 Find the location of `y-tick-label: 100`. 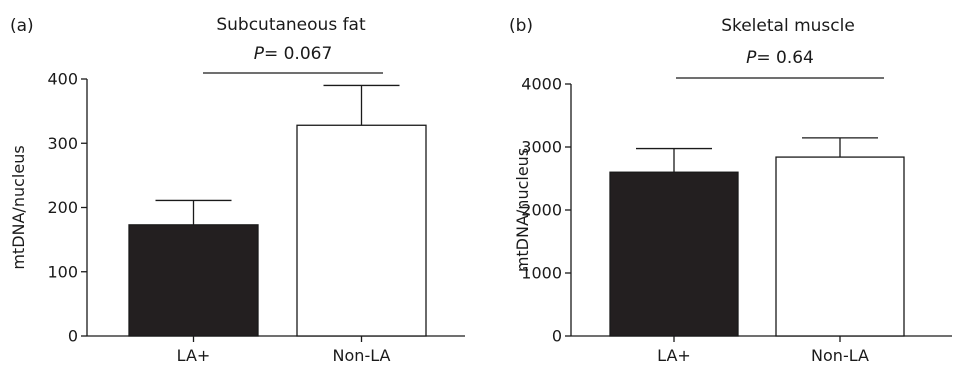

y-tick-label: 100 is located at coordinates (62, 271).